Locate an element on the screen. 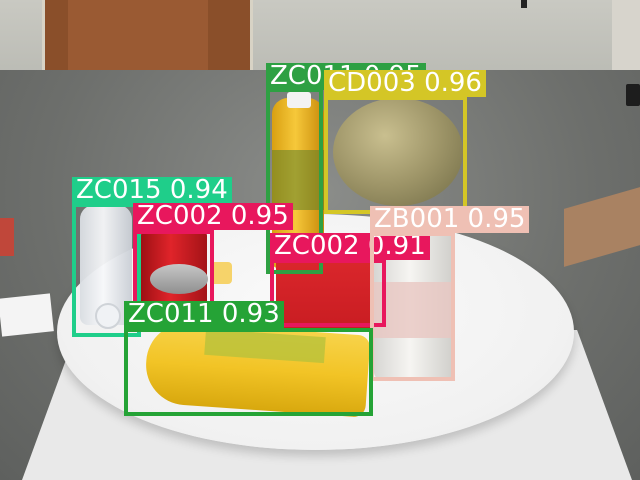 The width and height of the screenshot is (640, 480). detection-label: ZC015 0.94 is located at coordinates (152, 190).